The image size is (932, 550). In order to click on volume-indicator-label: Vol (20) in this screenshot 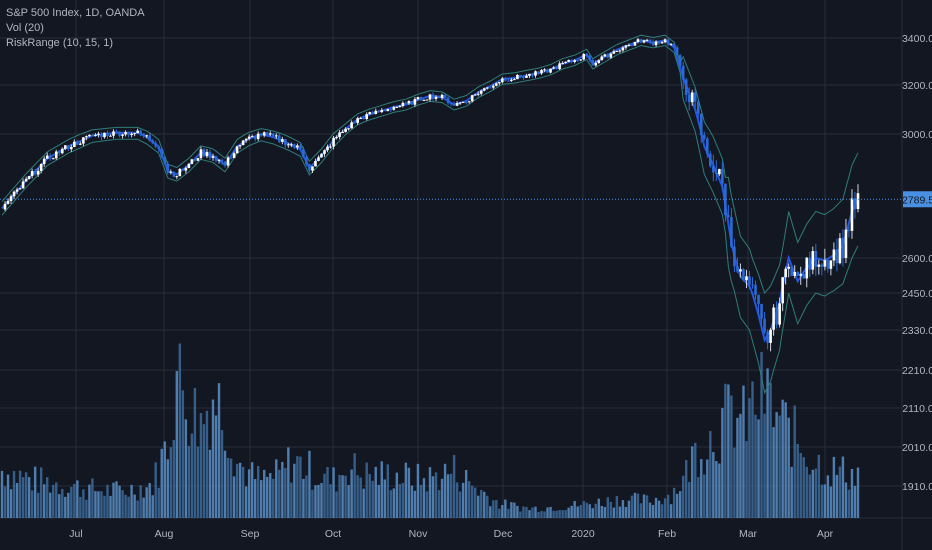, I will do `click(25, 28)`.